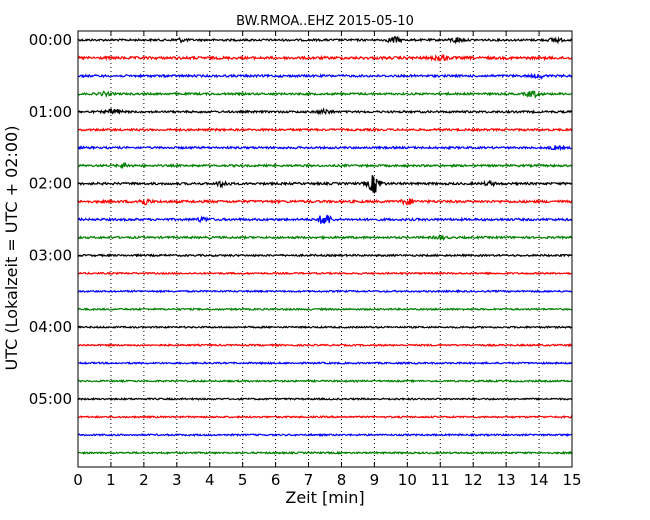 Image resolution: width=650 pixels, height=520 pixels. What do you see at coordinates (276, 480) in the screenshot?
I see `x-tick-label: 6` at bounding box center [276, 480].